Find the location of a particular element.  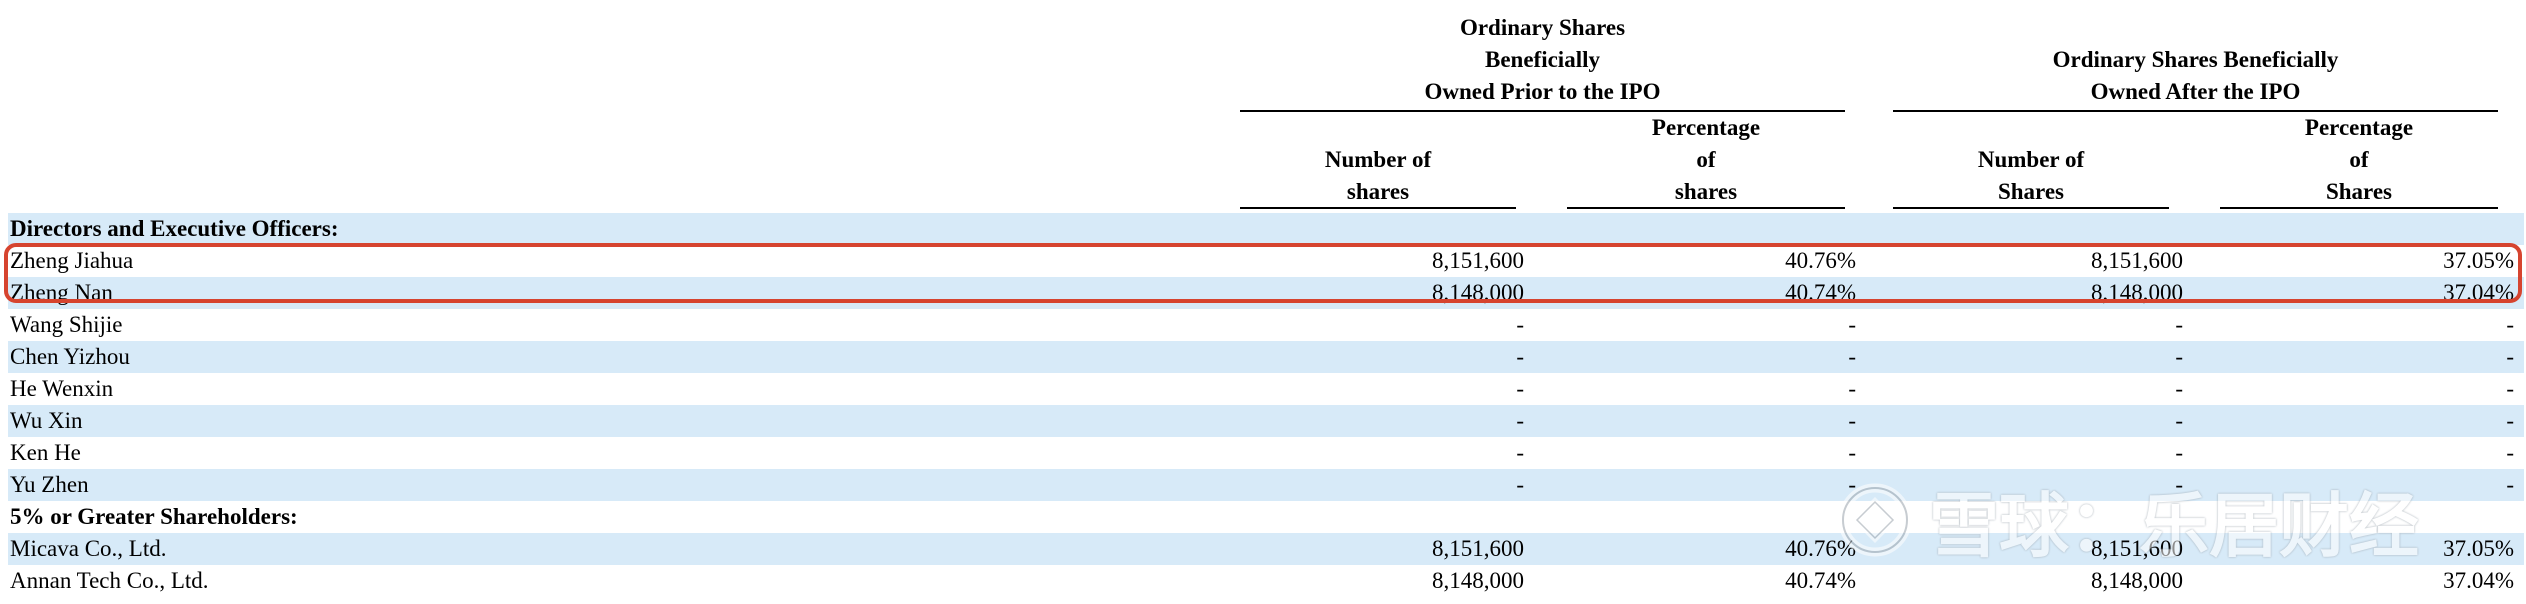

header-rule-after is located at coordinates (2195, 111).